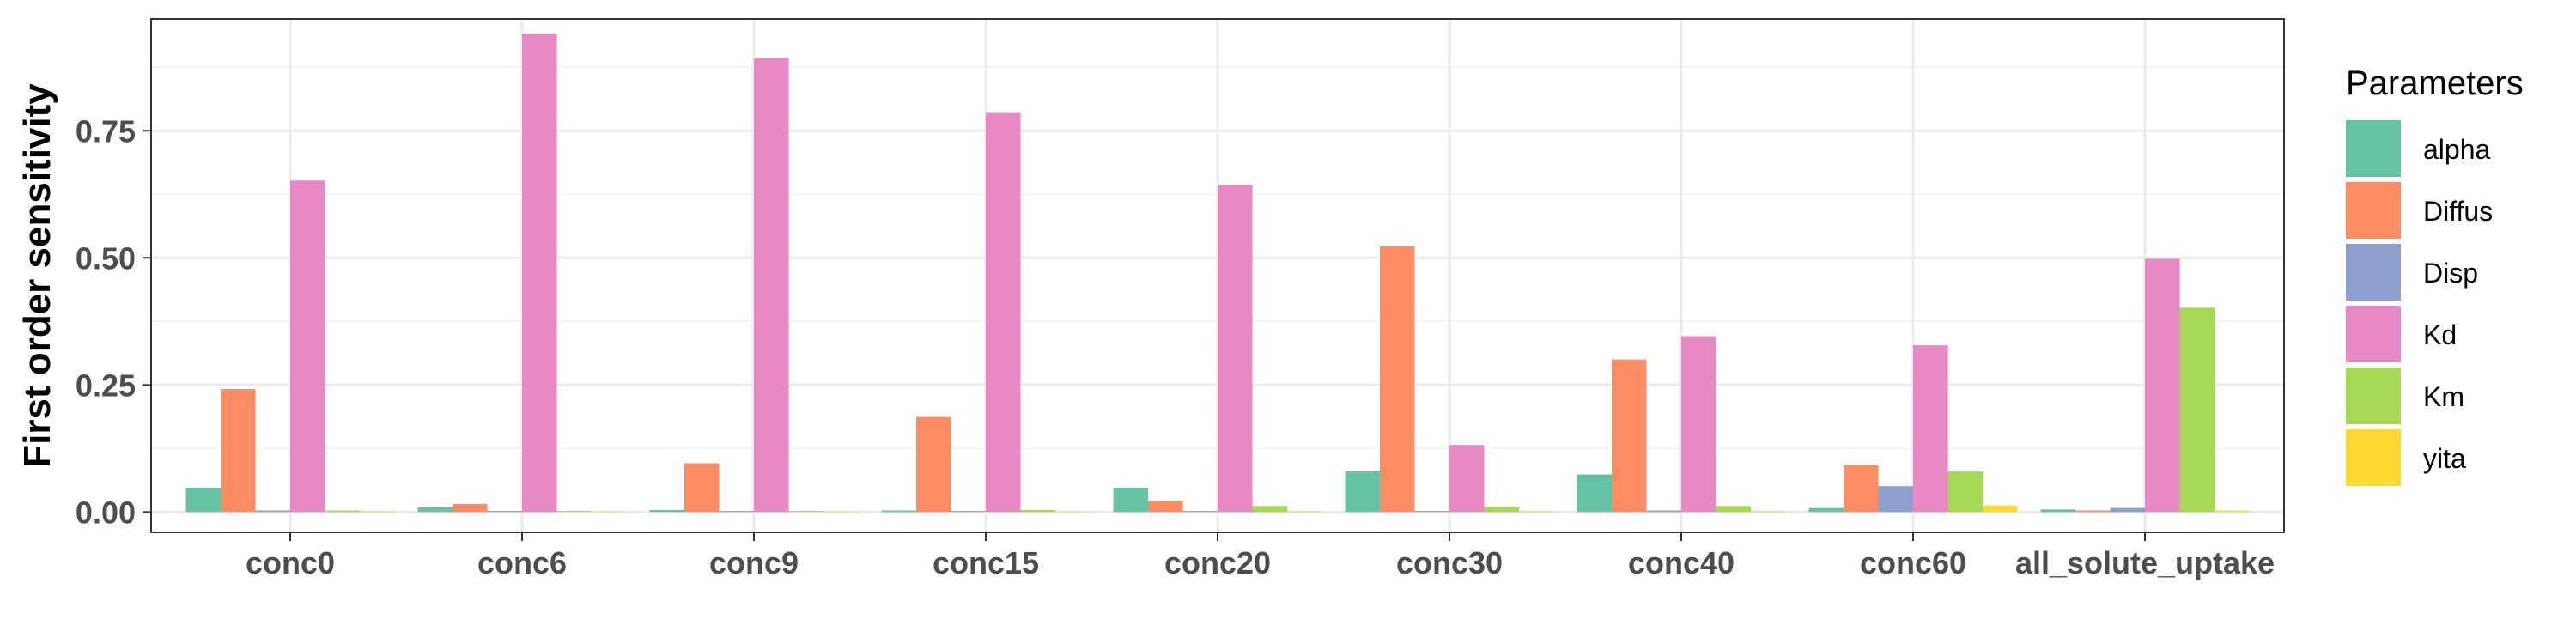  I want to click on bar-yita-conc15, so click(1073, 512).